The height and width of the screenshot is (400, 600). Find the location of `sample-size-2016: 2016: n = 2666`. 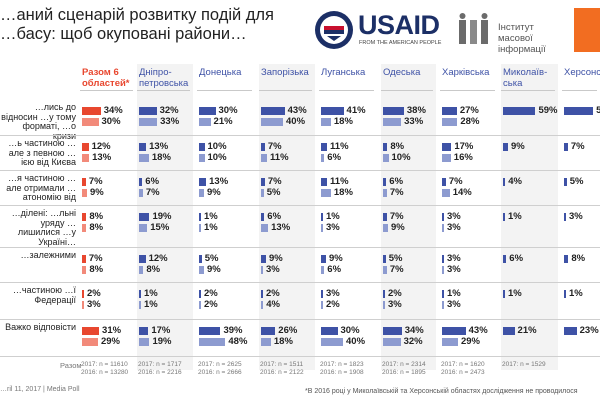

sample-size-2016: 2016: n = 2666 is located at coordinates (220, 372).